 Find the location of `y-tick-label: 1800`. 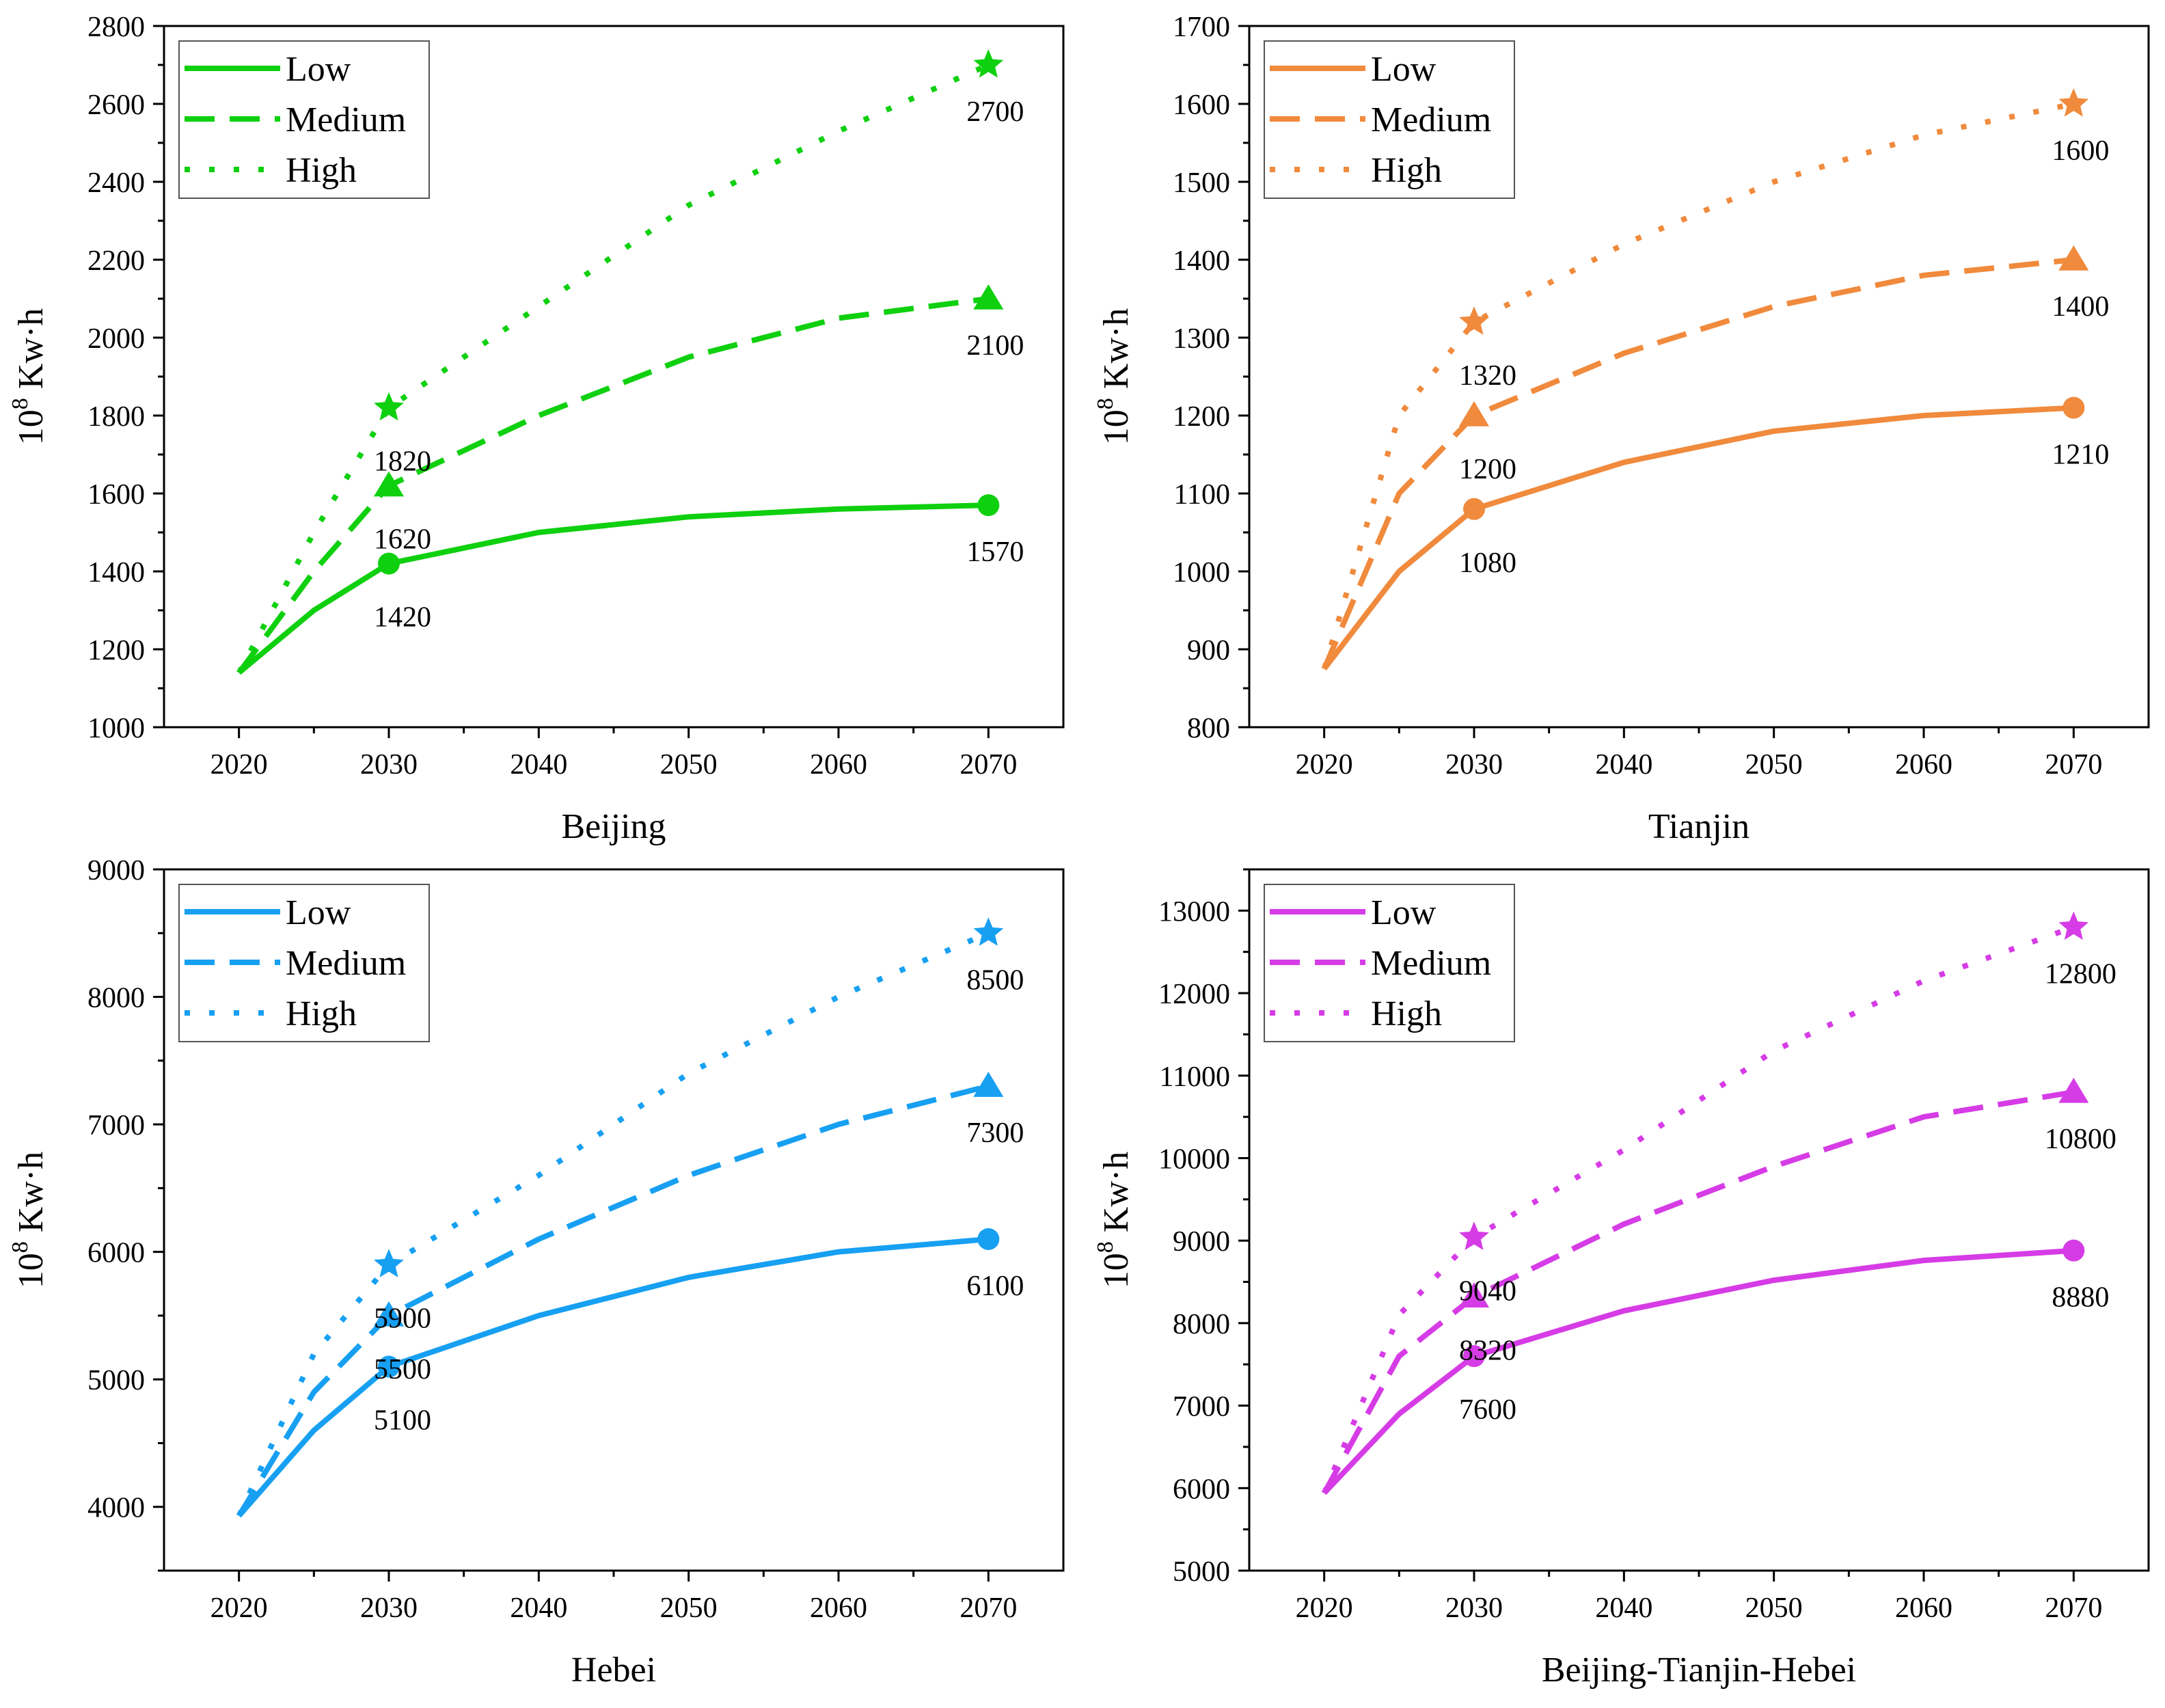

y-tick-label: 1800 is located at coordinates (116, 417).